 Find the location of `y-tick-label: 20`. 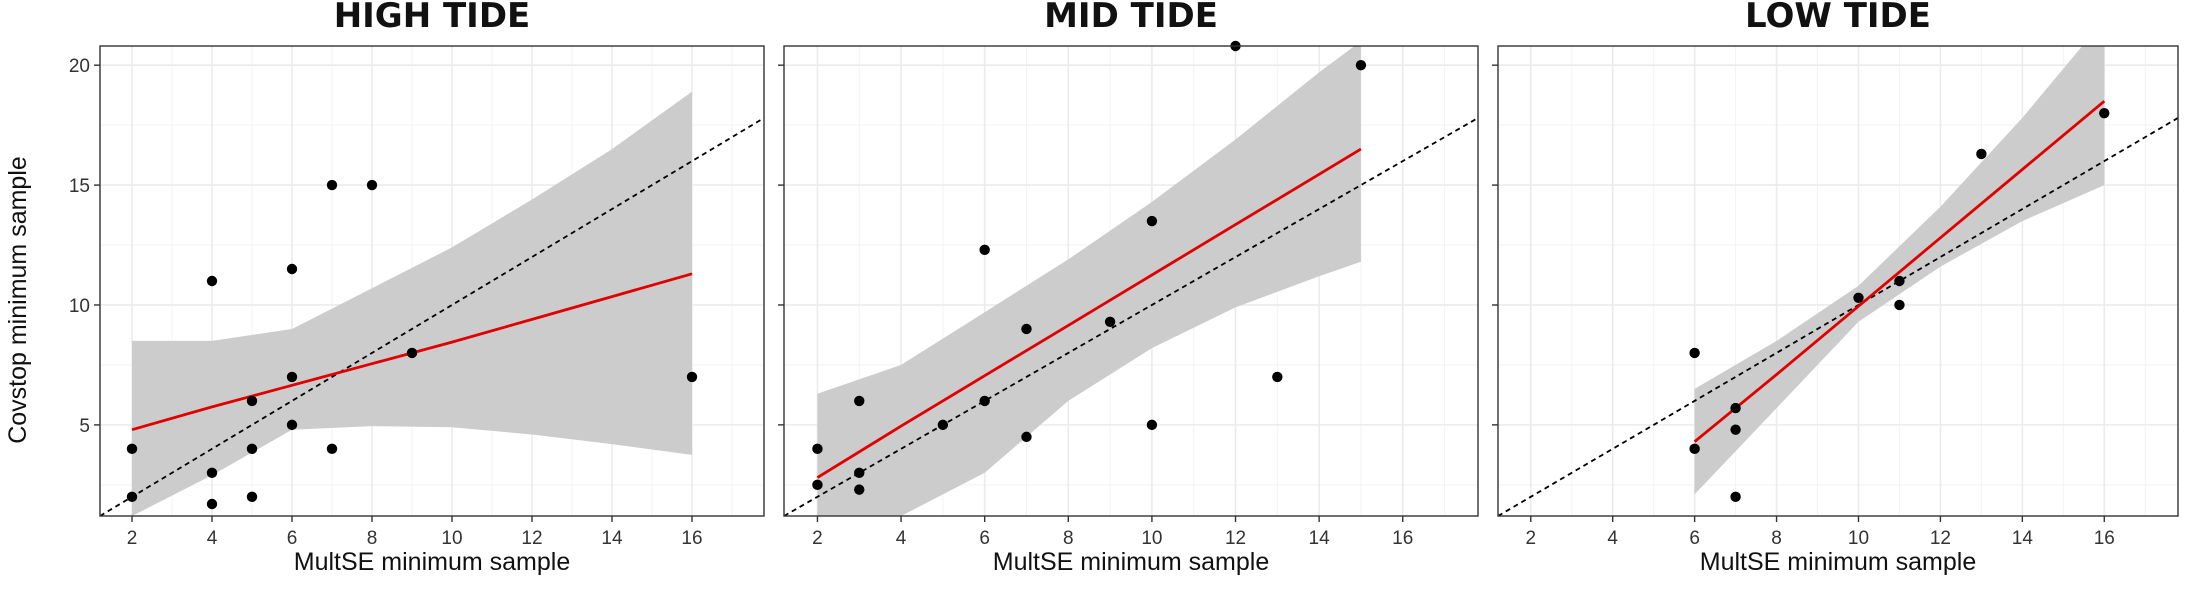

y-tick-label: 20 is located at coordinates (79, 66).